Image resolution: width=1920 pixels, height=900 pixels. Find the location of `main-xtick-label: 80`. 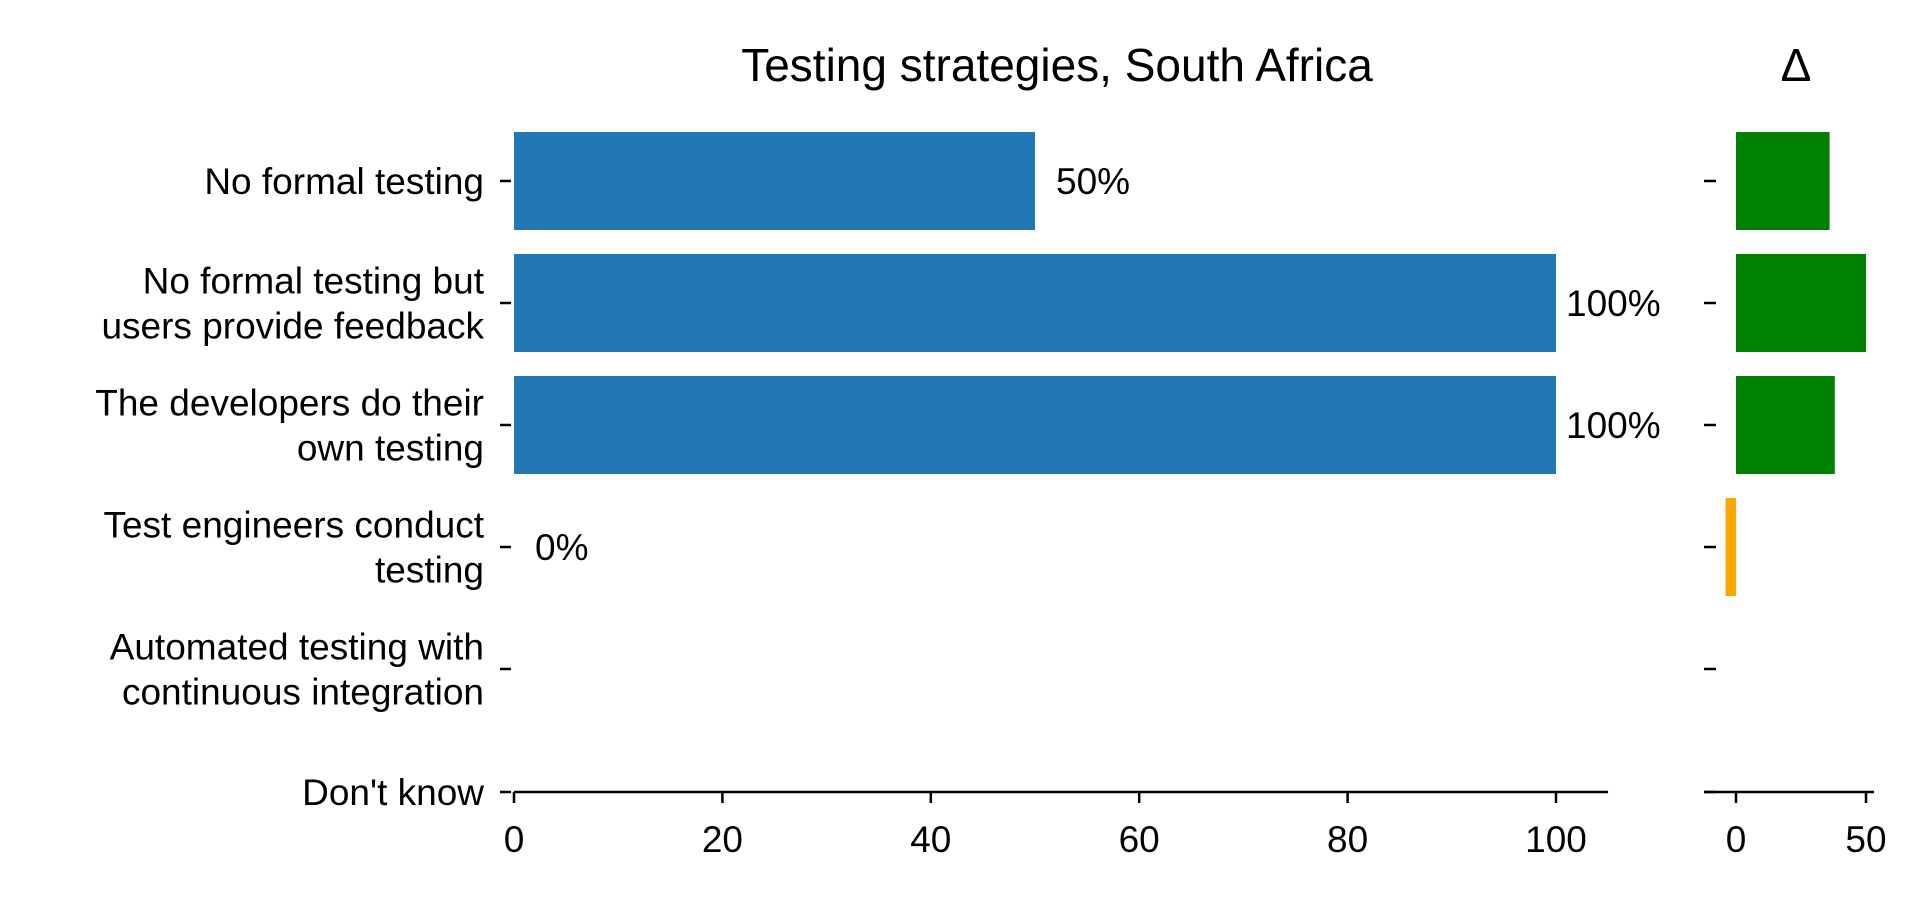

main-xtick-label: 80 is located at coordinates (1347, 839).